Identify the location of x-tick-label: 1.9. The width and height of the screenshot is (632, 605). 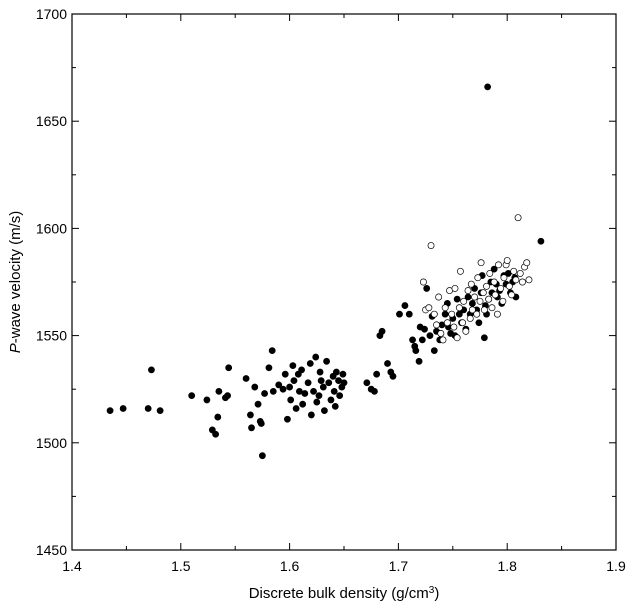
(616, 566).